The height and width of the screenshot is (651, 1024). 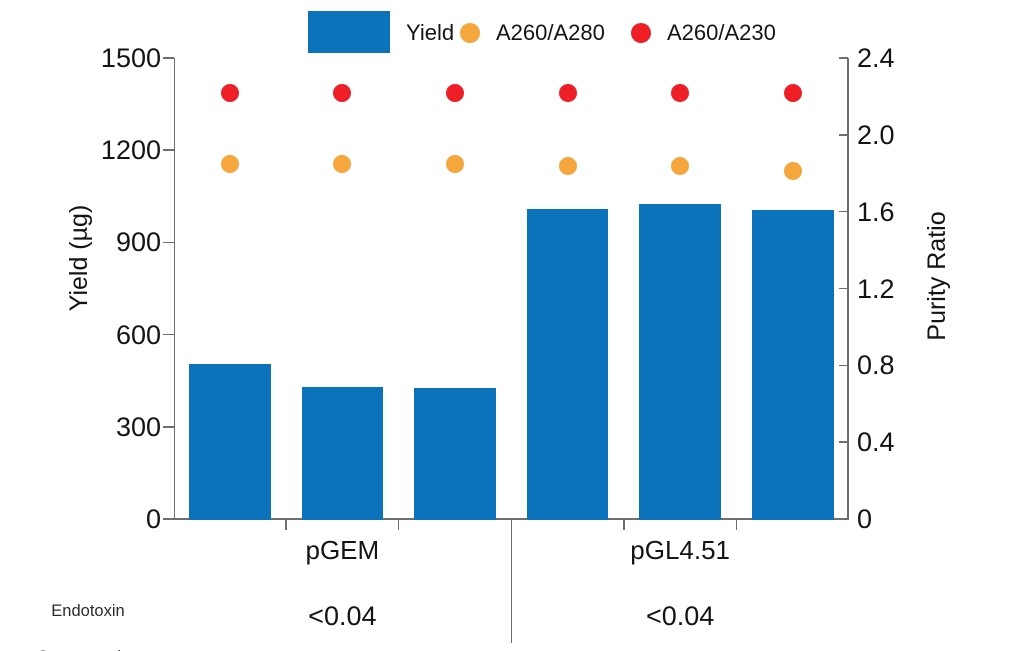 What do you see at coordinates (88, 611) in the screenshot?
I see `endotoxin-row-header-line1: Endotoxin` at bounding box center [88, 611].